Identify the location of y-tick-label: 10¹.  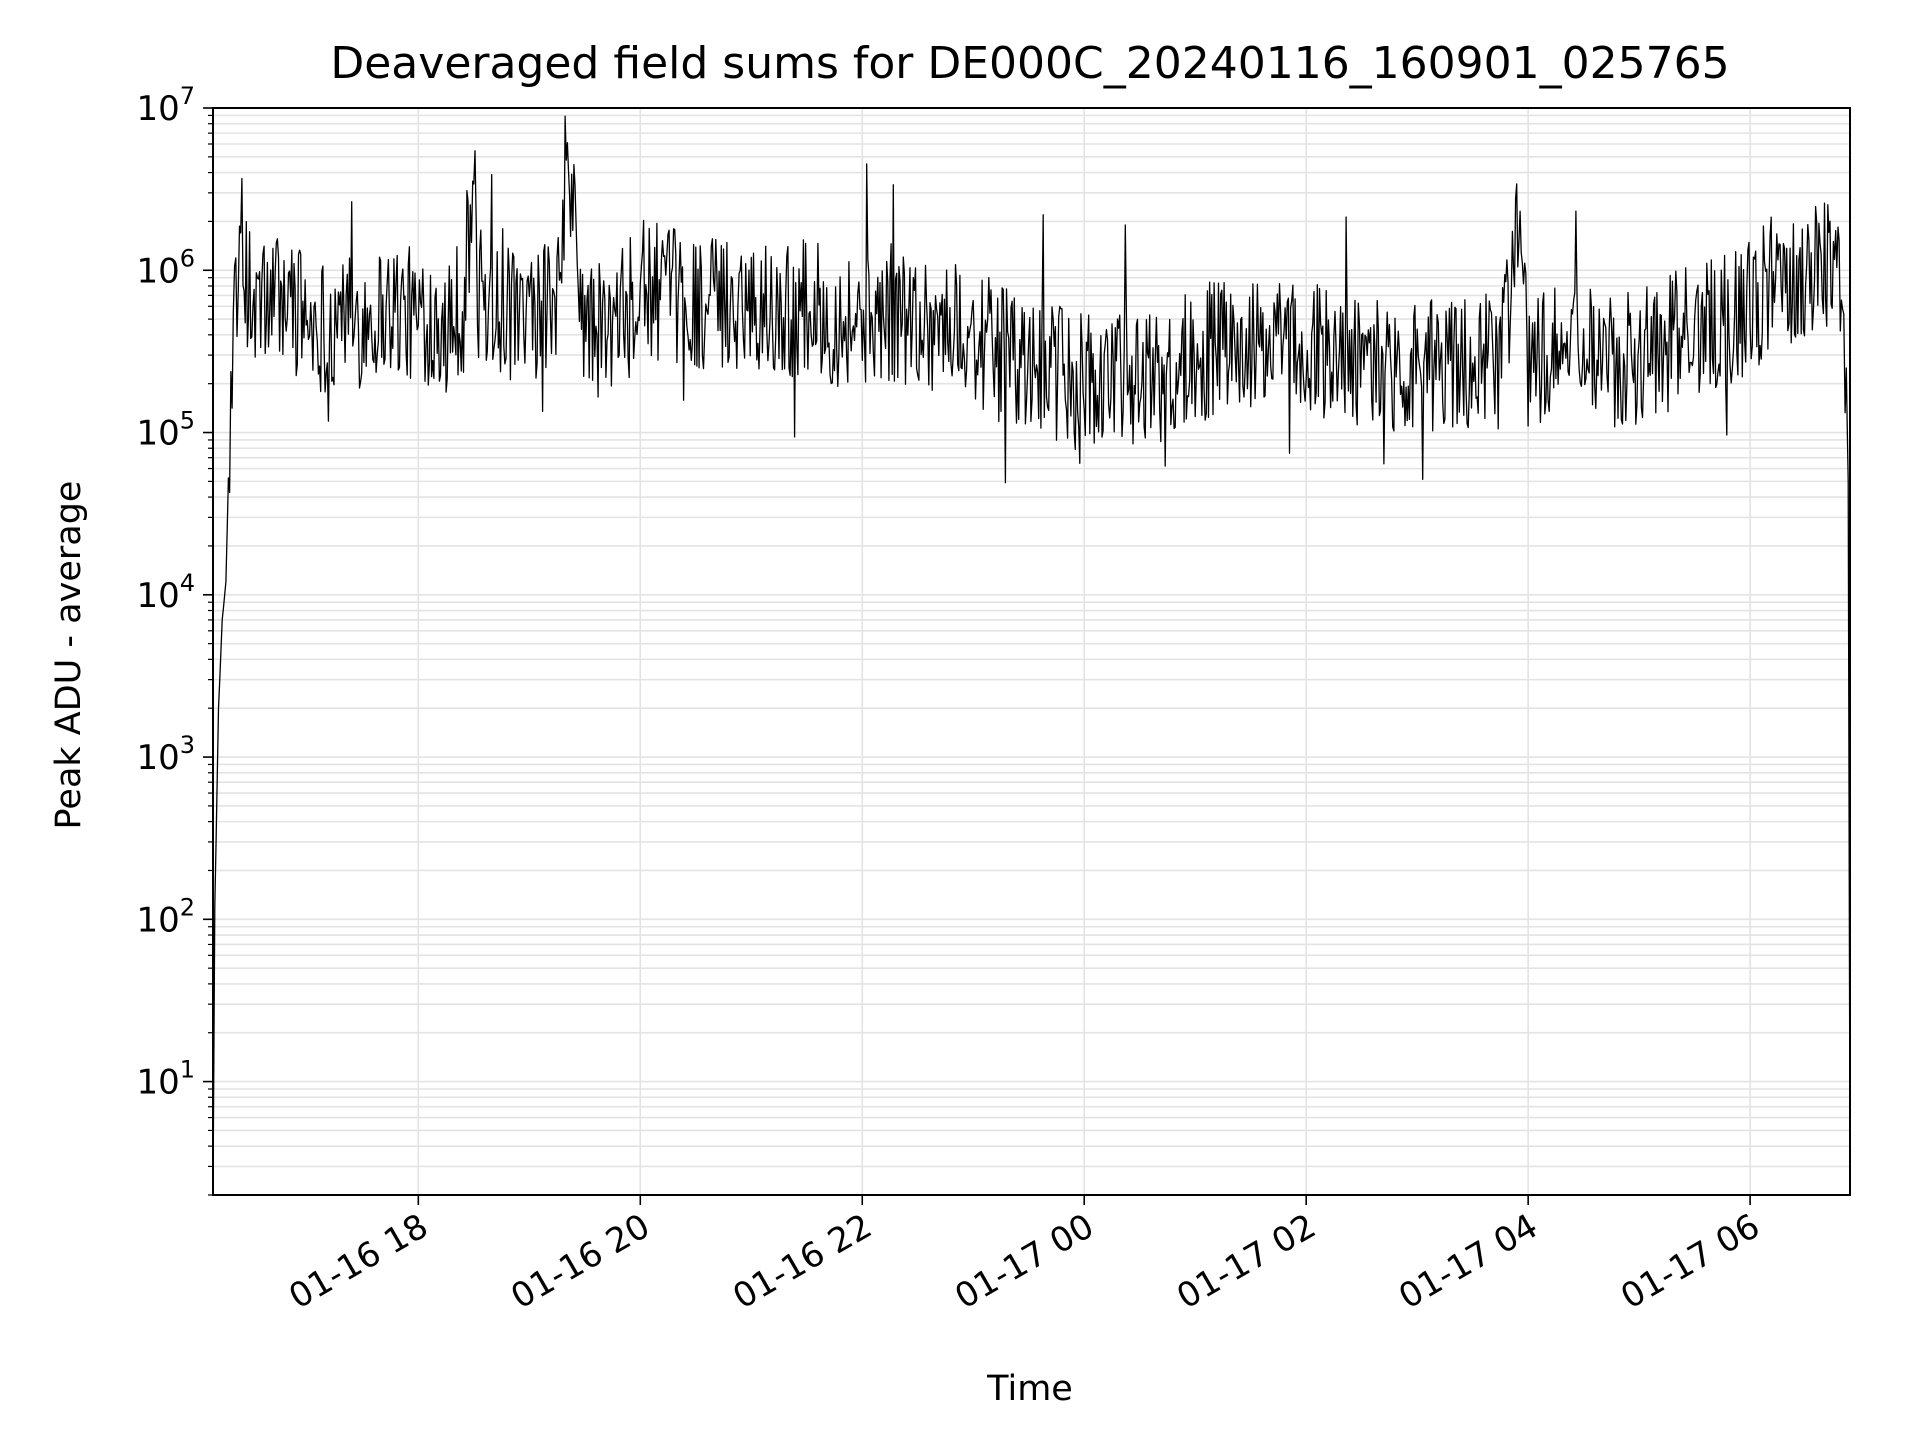
(165, 1079).